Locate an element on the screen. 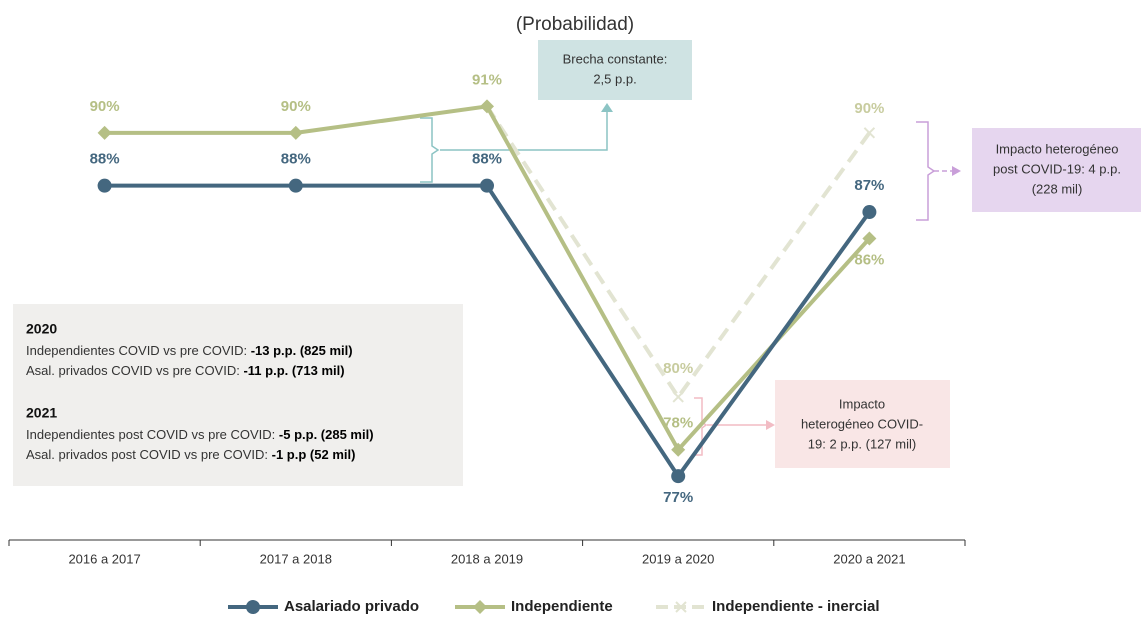 This screenshot has width=1142, height=617. notes-bold: -11 p.p. (713 mil) is located at coordinates (293, 370).